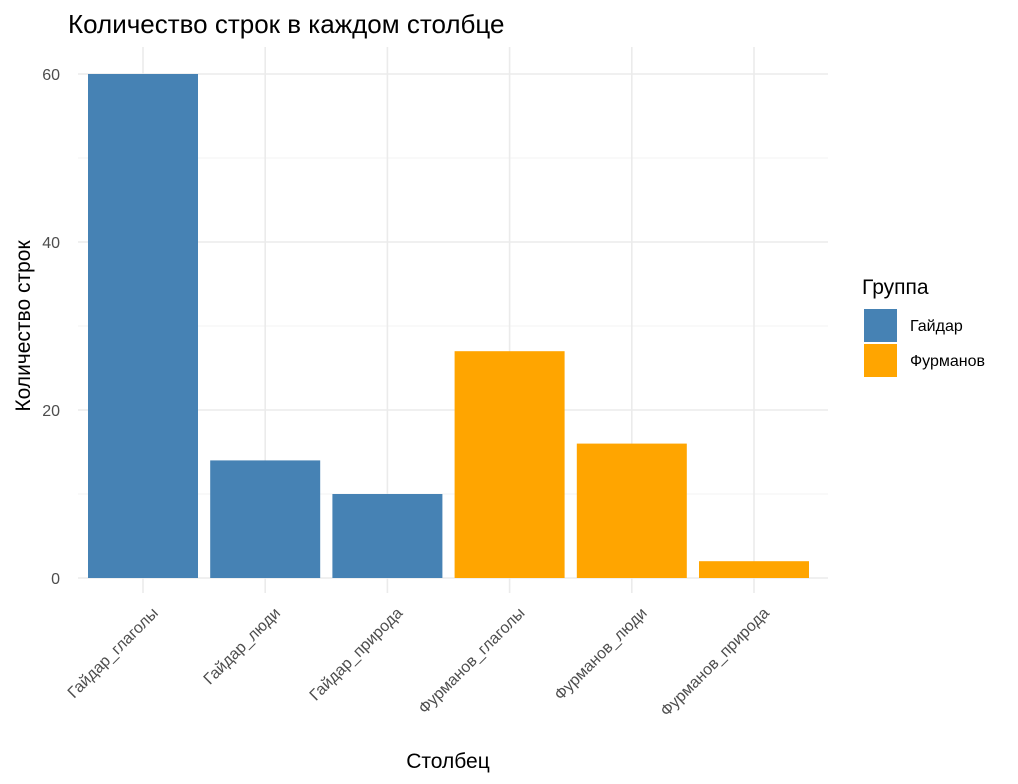 This screenshot has width=1018, height=784. Describe the element at coordinates (51, 411) in the screenshot. I see `y-tick-label: 20` at that location.